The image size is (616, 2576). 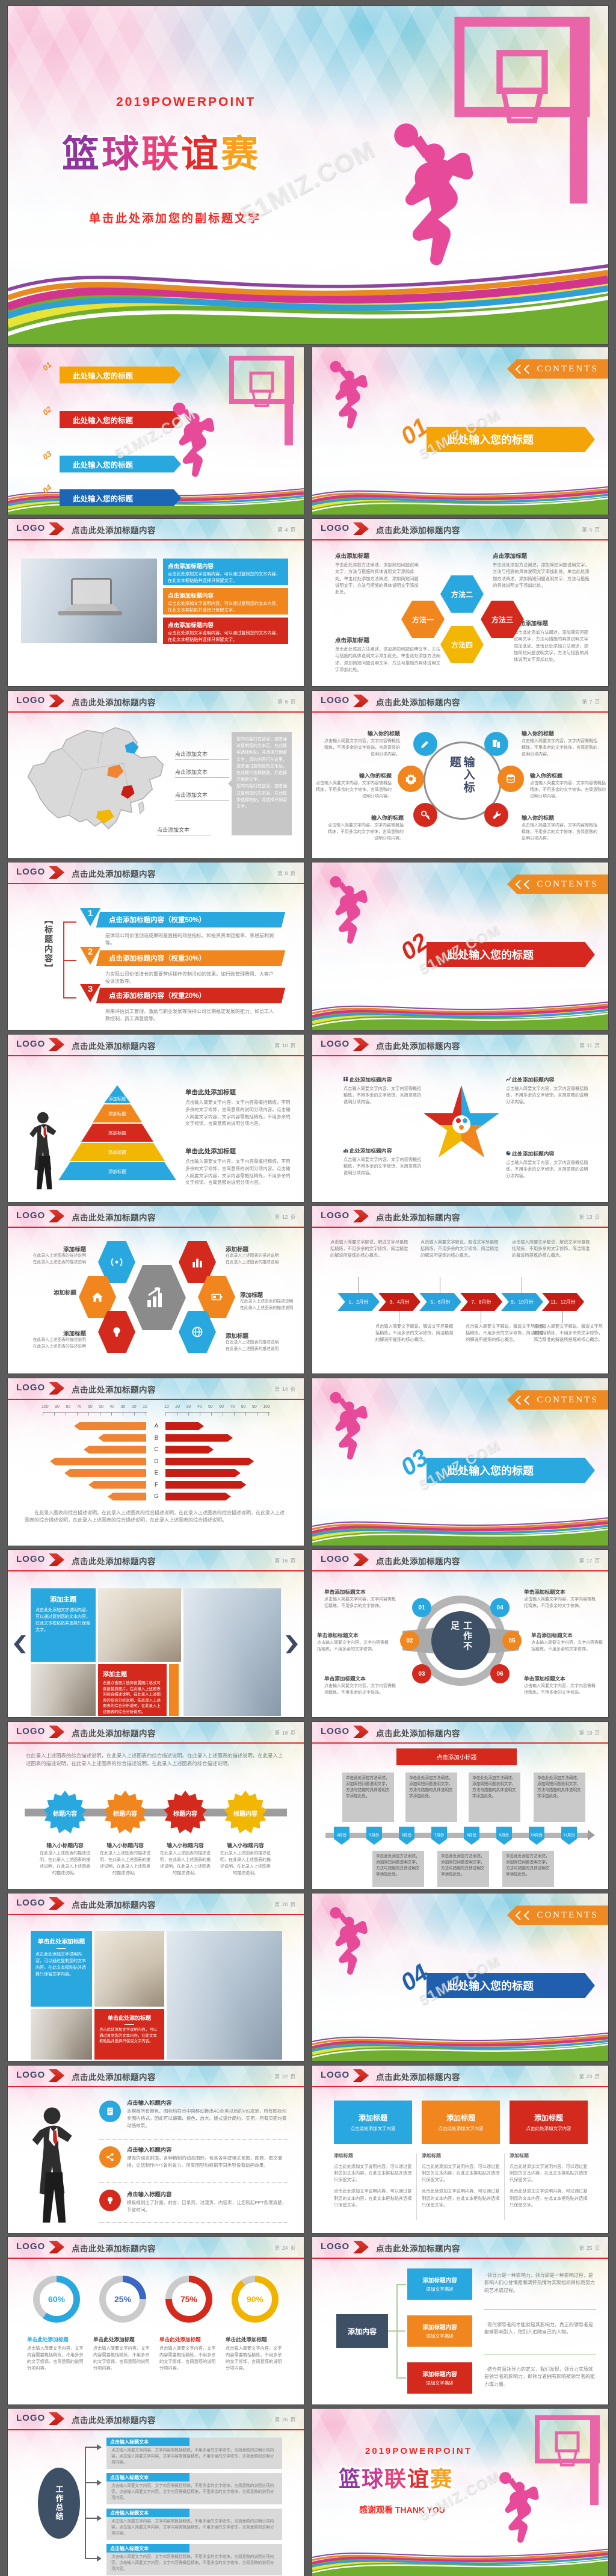 I want to click on timeline-arrow: 9、10月份, so click(x=522, y=1302).